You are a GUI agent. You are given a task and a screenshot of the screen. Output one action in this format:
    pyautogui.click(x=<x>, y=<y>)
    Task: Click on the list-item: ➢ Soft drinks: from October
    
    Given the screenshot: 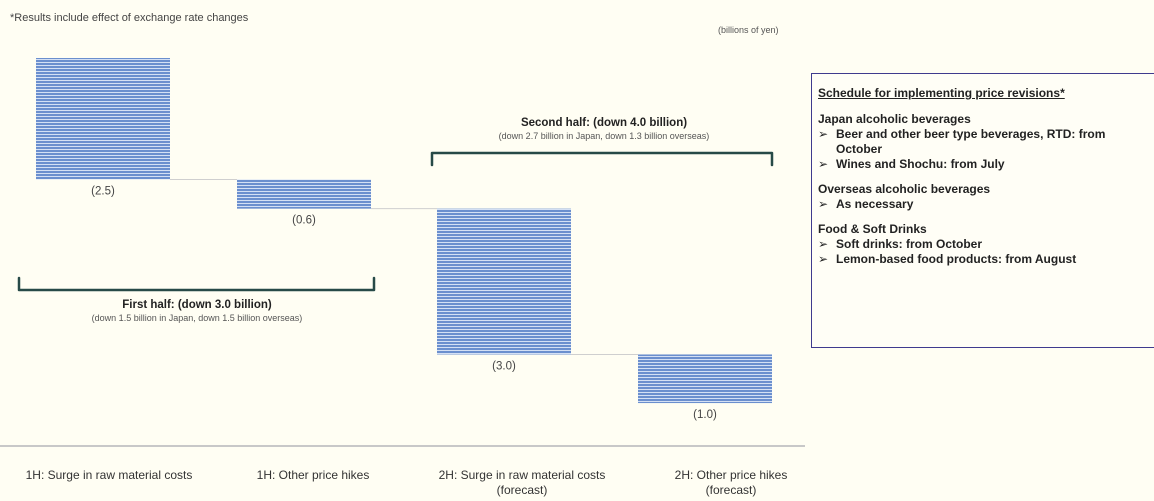 What is the action you would take?
    pyautogui.click(x=982, y=244)
    